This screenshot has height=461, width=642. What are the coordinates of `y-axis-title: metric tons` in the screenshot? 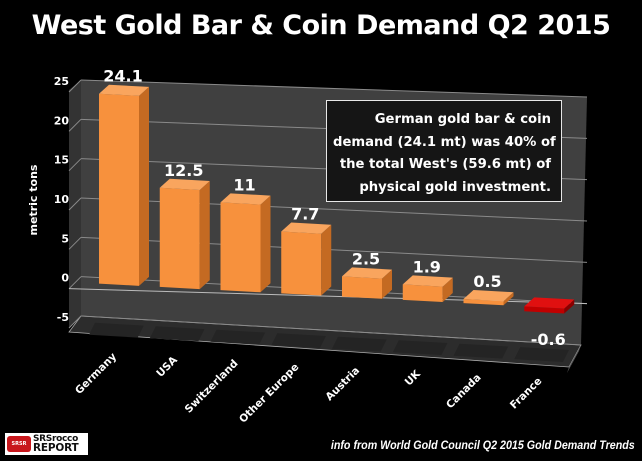 It's located at (33, 199).